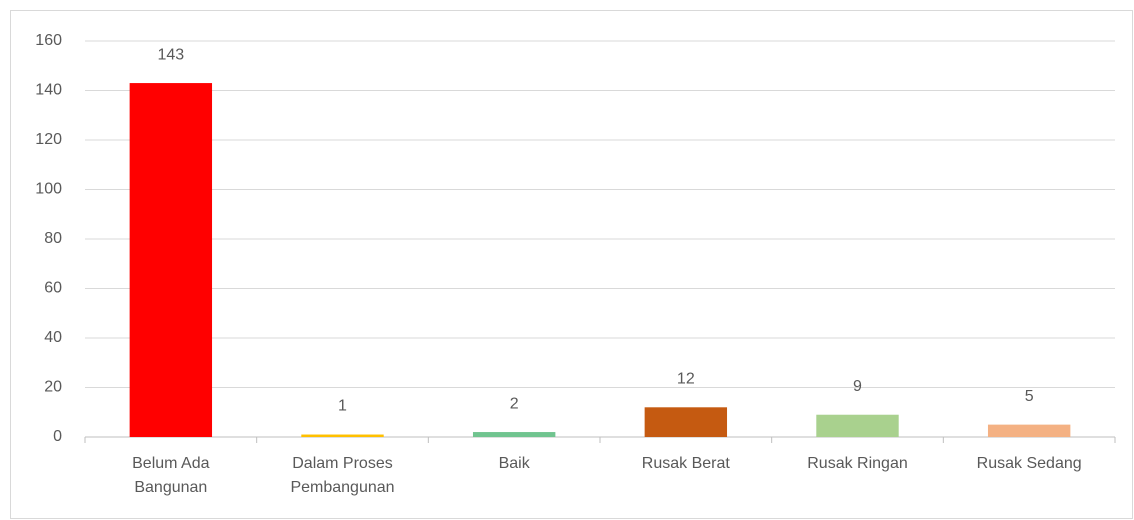 The height and width of the screenshot is (520, 1134). Describe the element at coordinates (857, 386) in the screenshot. I see `data-label: 9` at that location.